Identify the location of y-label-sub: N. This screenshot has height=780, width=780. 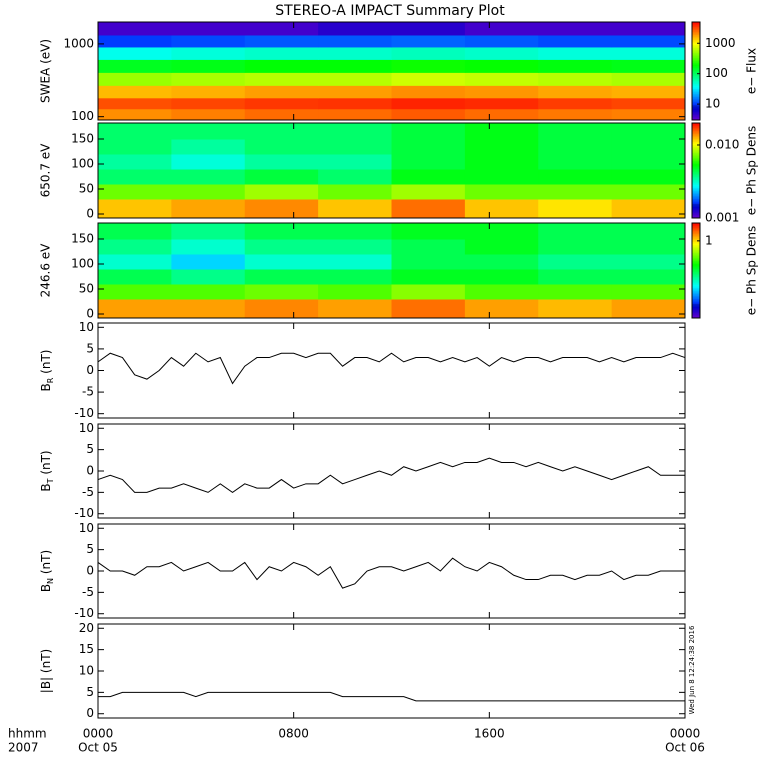
(50, 581).